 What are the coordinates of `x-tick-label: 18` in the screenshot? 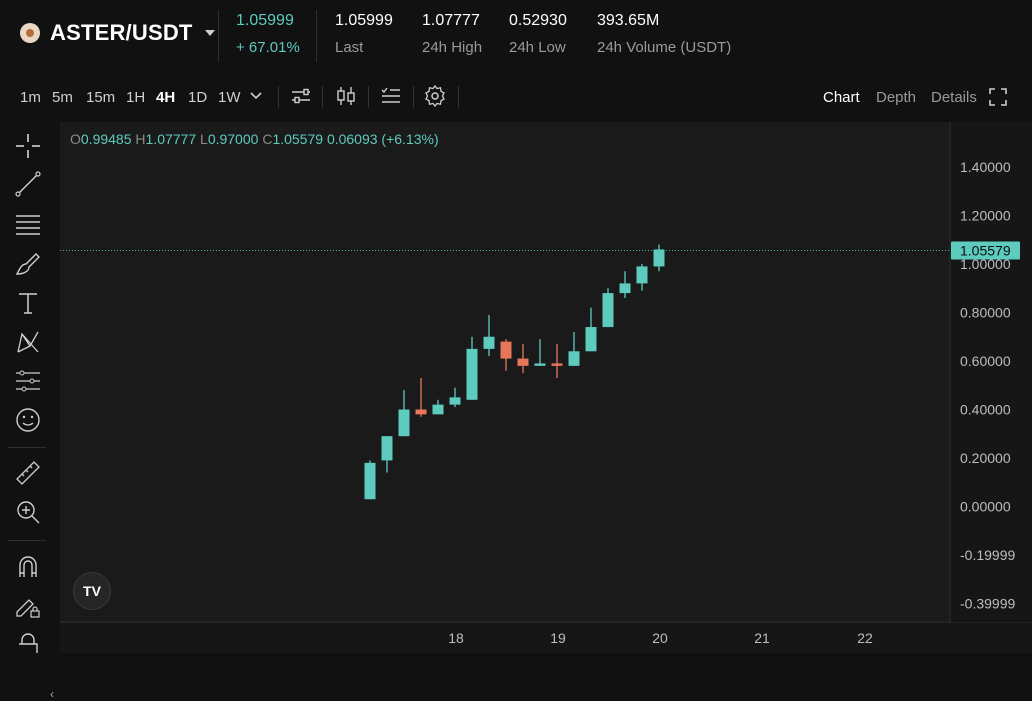 It's located at (456, 638).